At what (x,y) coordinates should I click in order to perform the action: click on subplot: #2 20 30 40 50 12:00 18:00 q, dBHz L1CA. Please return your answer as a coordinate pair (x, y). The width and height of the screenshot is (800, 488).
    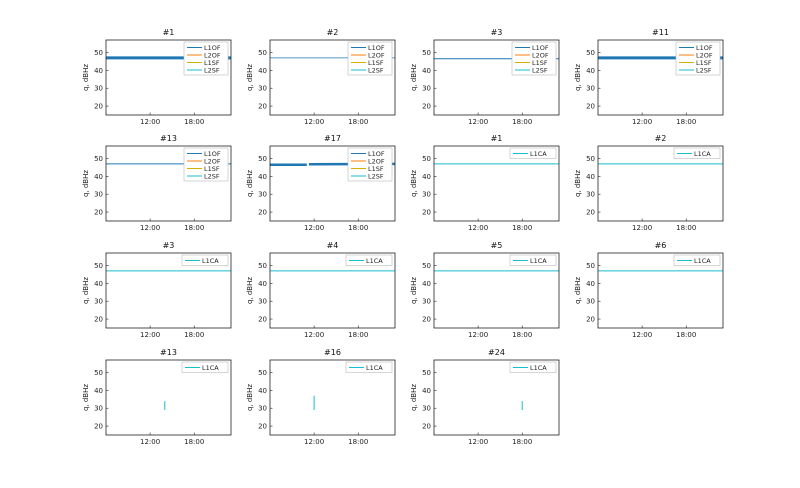
    Looking at the image, I should click on (649, 183).